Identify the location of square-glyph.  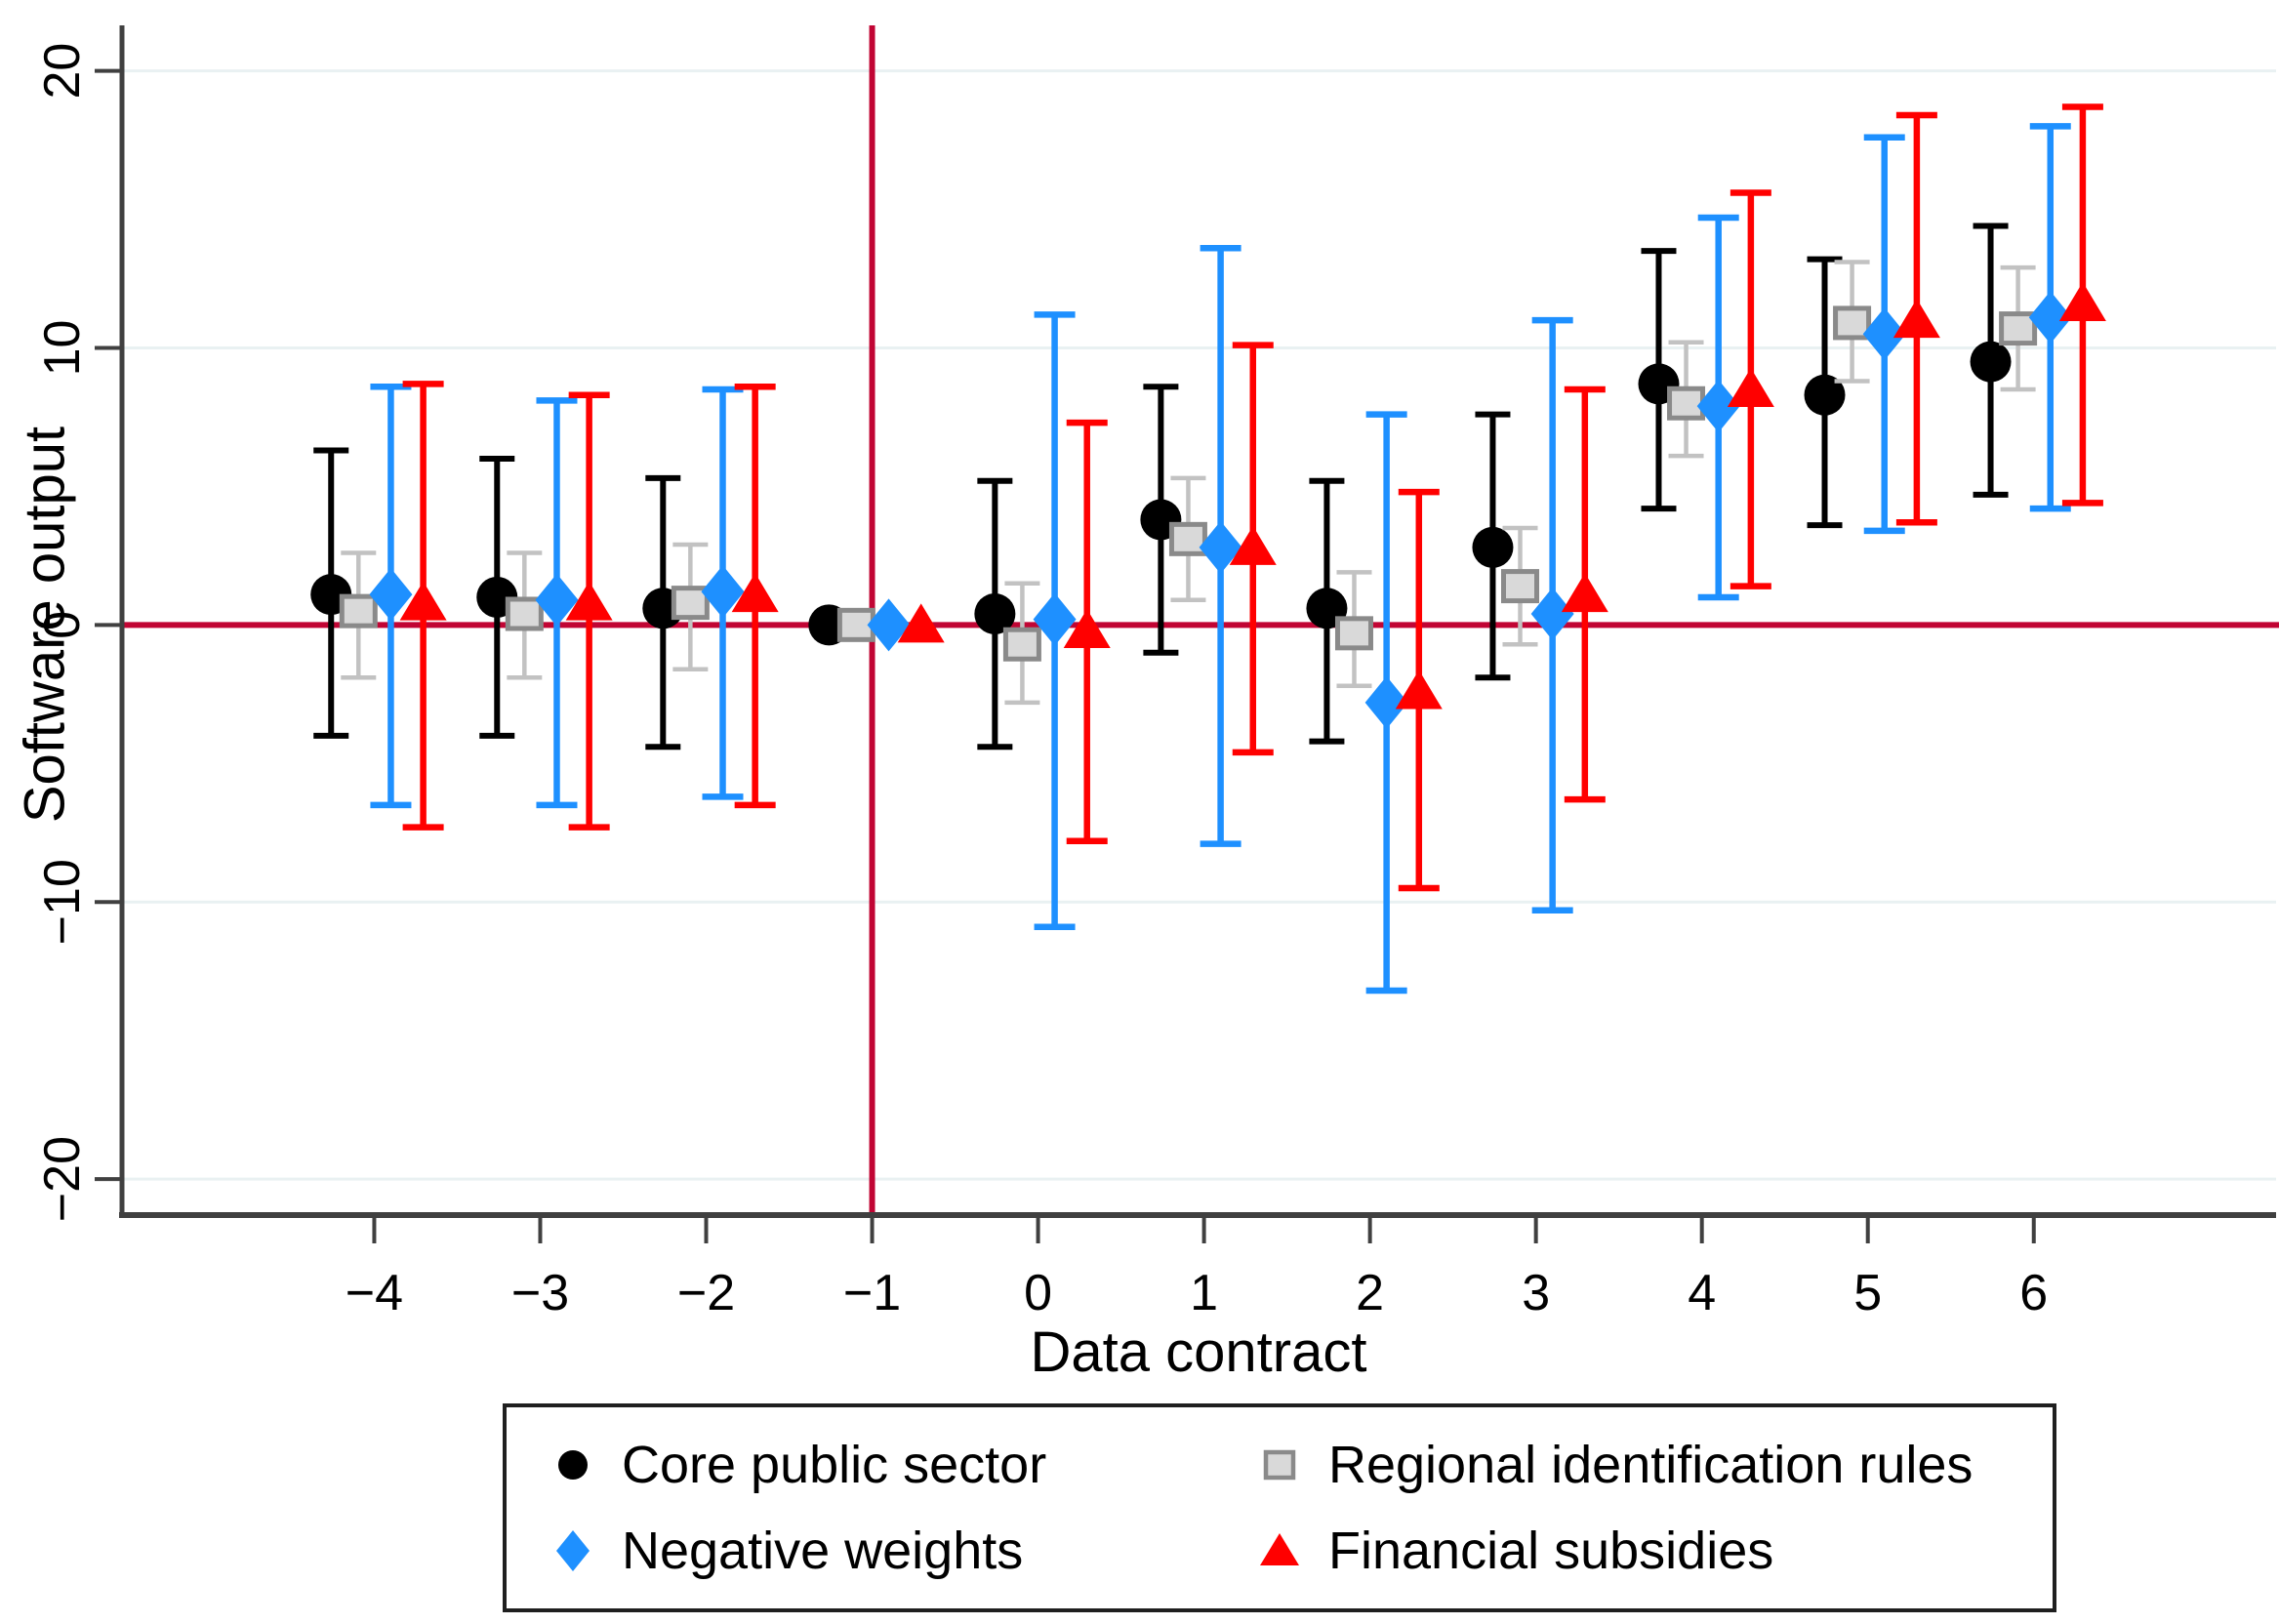
(1280, 1465).